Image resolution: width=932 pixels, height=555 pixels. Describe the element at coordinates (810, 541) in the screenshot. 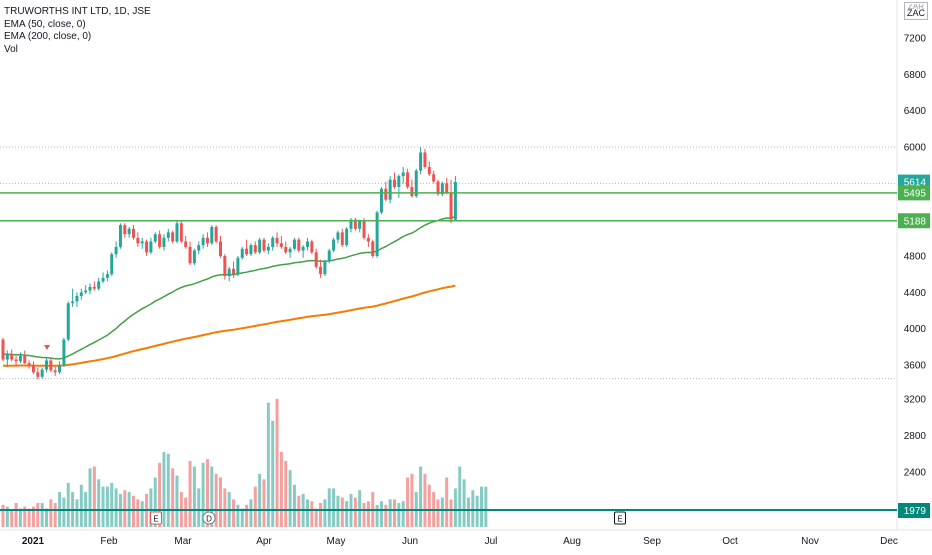

I see `time-axis-label-nov: Nov` at that location.